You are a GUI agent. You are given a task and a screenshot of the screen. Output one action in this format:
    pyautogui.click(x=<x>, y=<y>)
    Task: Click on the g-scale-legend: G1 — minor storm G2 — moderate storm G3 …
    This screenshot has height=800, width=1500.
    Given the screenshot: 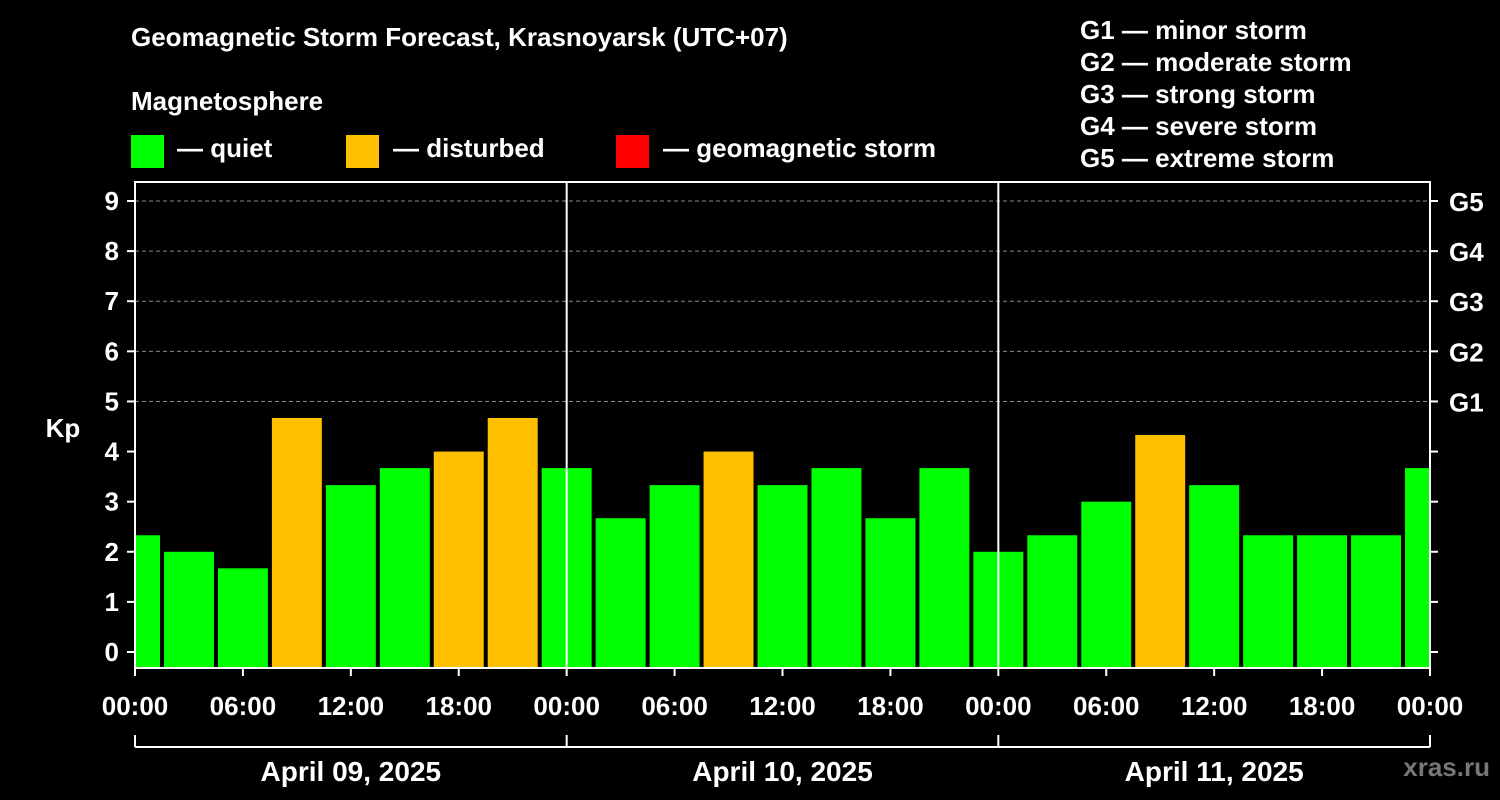 What is the action you would take?
    pyautogui.click(x=1216, y=94)
    